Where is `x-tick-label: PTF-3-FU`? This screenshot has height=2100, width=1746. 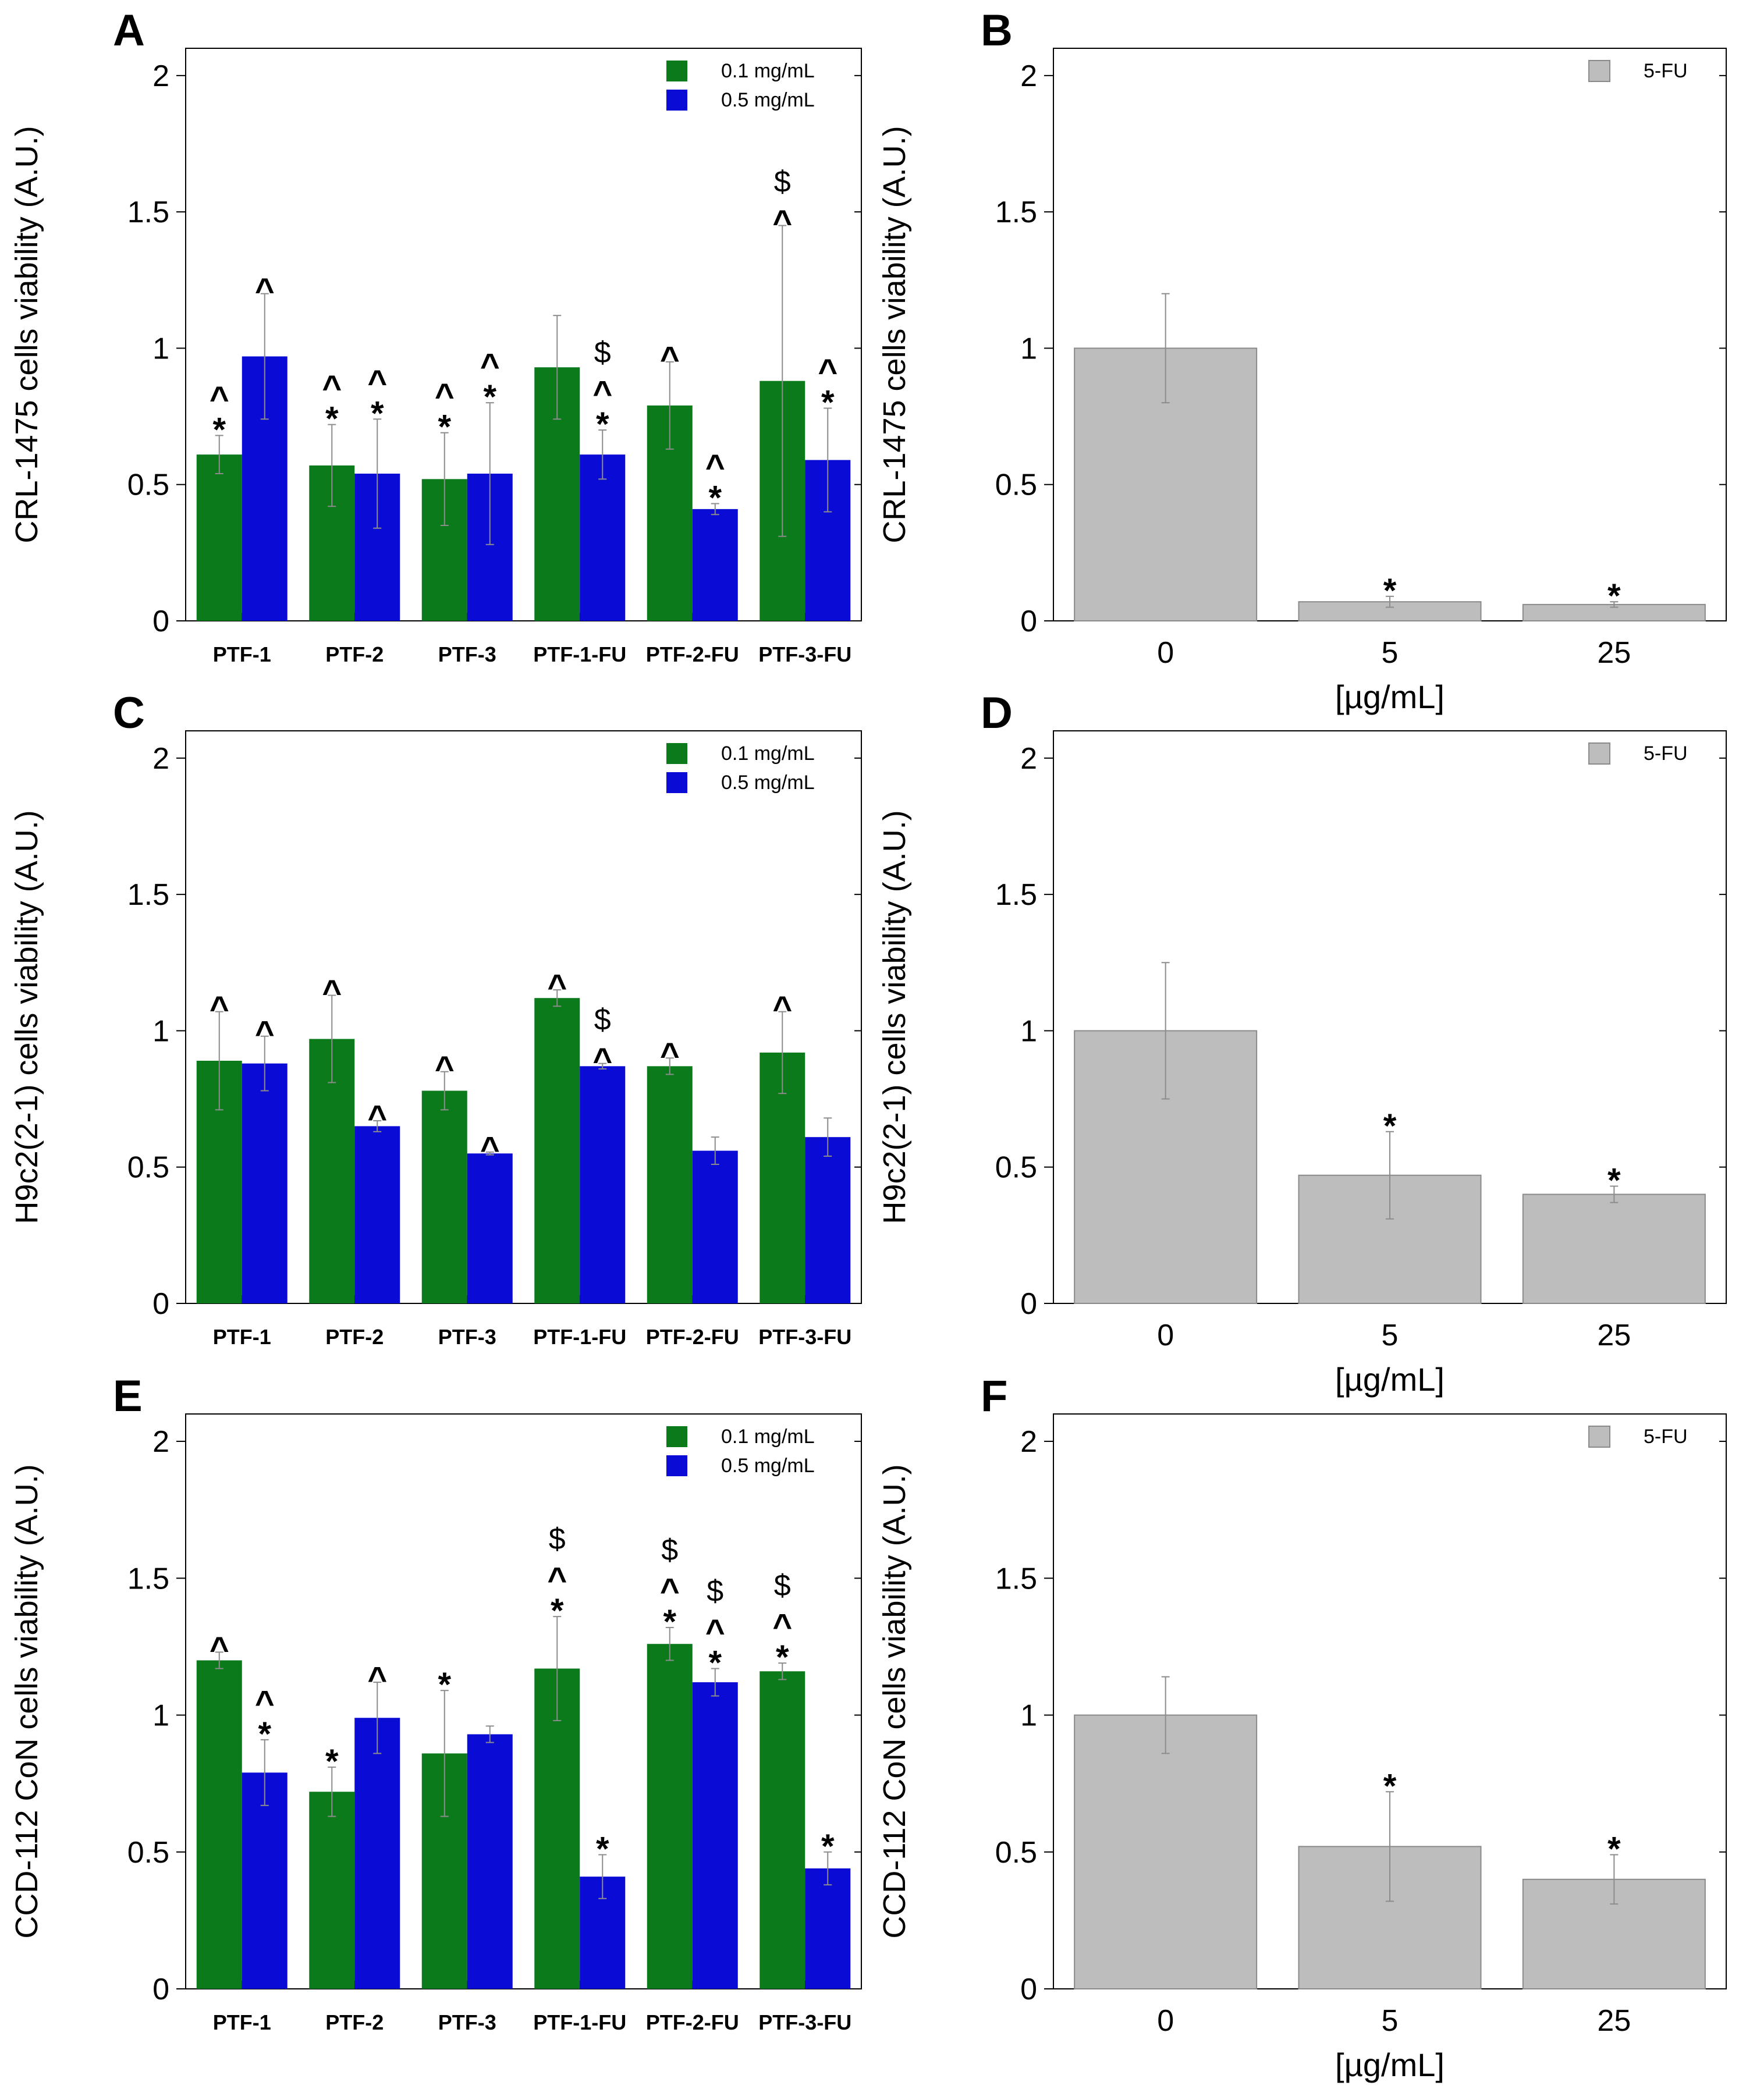 x-tick-label: PTF-3-FU is located at coordinates (804, 1337).